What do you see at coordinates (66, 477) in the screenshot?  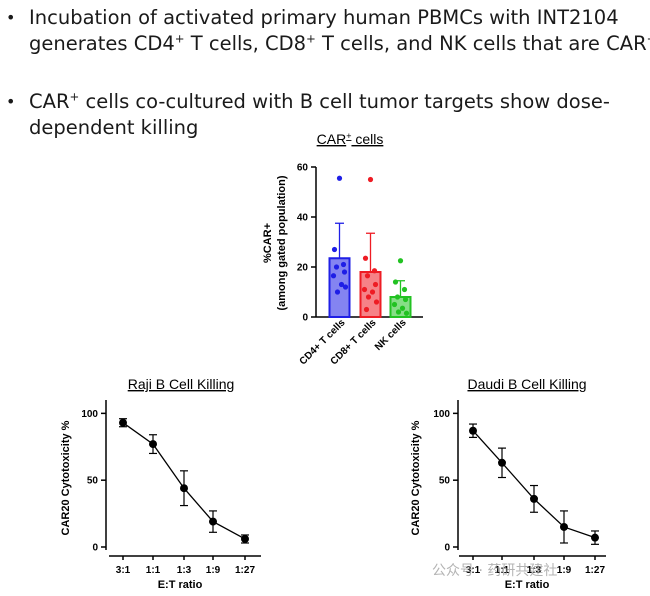 I see `raji-chart-ylabel: CAR20 Cytotoxicity %` at bounding box center [66, 477].